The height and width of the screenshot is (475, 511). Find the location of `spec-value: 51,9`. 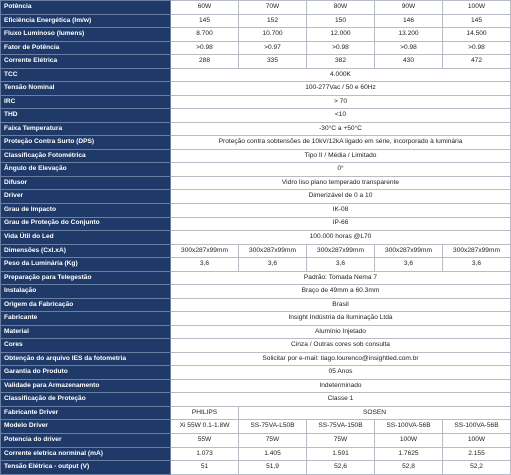

spec-value: 51,9 is located at coordinates (272, 467).